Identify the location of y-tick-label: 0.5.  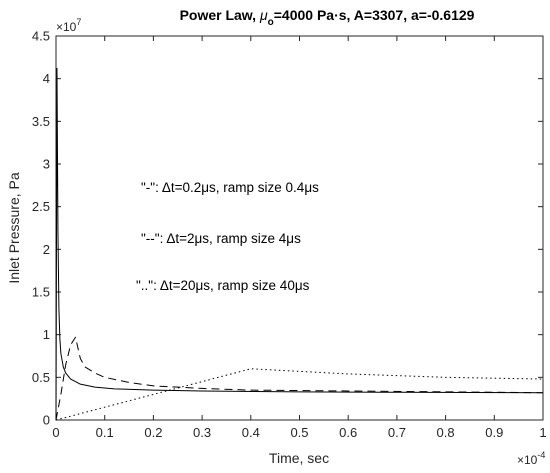
(41, 377).